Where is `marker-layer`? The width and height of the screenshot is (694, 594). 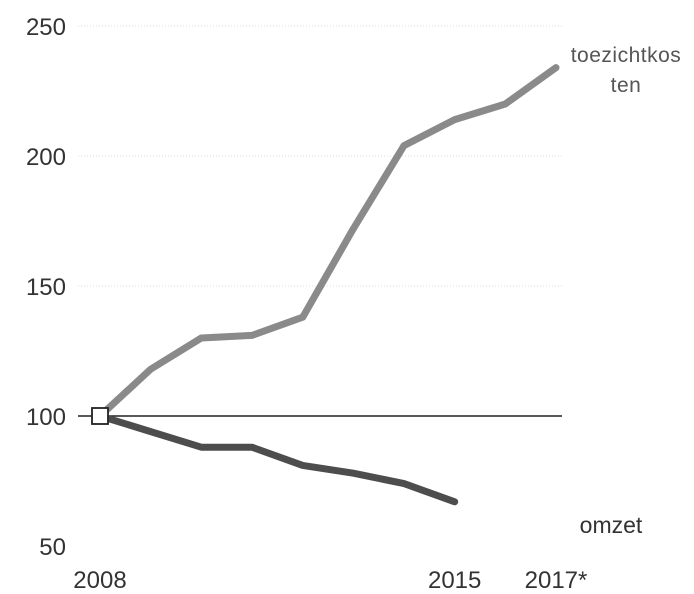 marker-layer is located at coordinates (100, 416).